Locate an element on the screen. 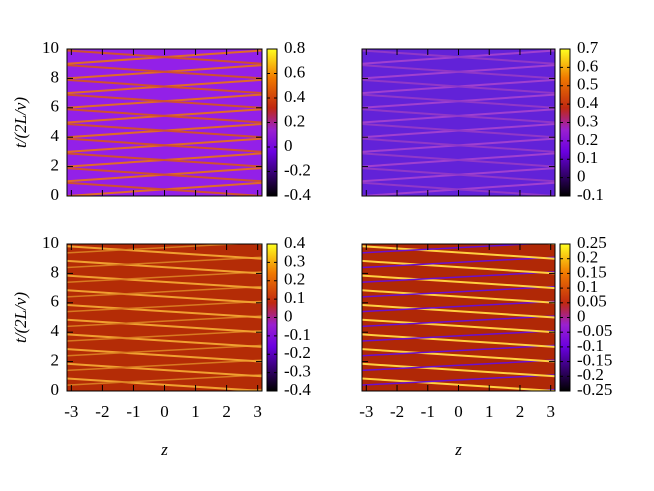  colorbar-tick-label: 0.6 is located at coordinates (587, 65).